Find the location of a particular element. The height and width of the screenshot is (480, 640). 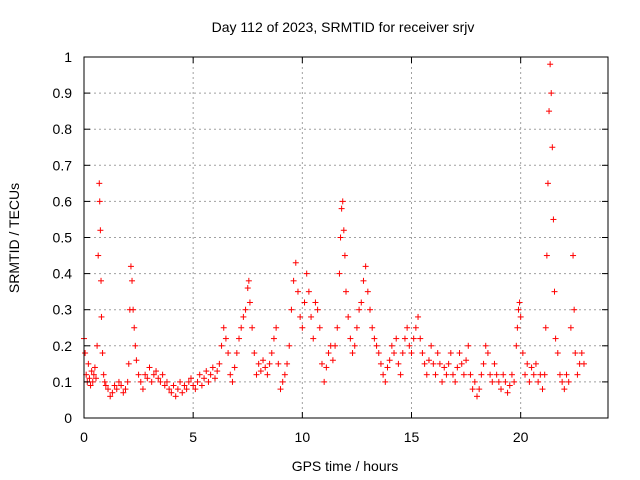

x-axis-label: GPS time / hours is located at coordinates (345, 466).